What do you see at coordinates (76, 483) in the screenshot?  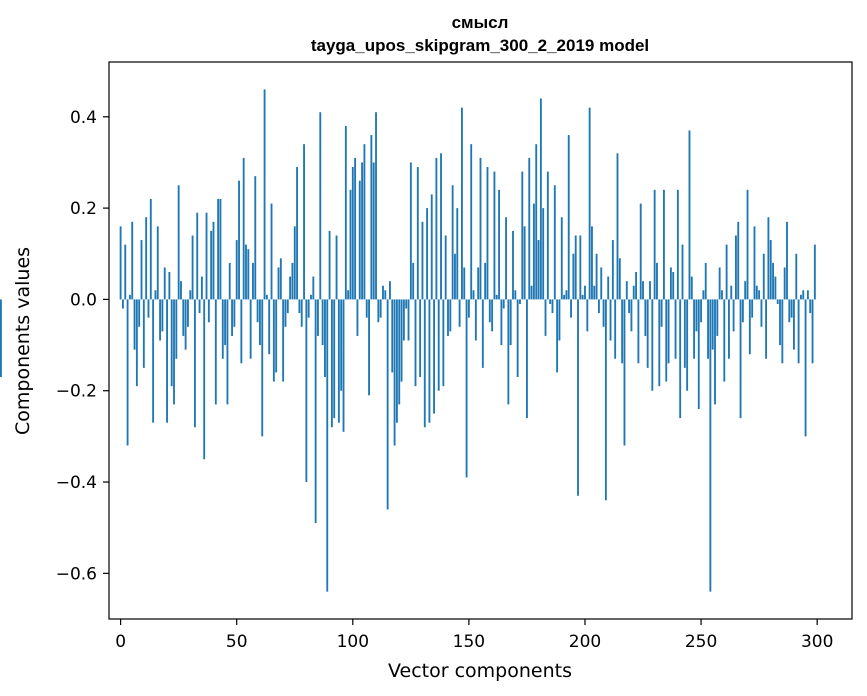 I see `y-tick-label: −0.4` at bounding box center [76, 483].